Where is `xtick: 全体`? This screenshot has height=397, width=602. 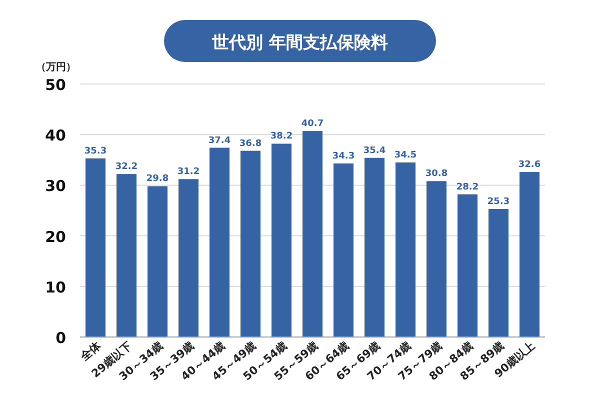 xtick: 全体 is located at coordinates (91, 351).